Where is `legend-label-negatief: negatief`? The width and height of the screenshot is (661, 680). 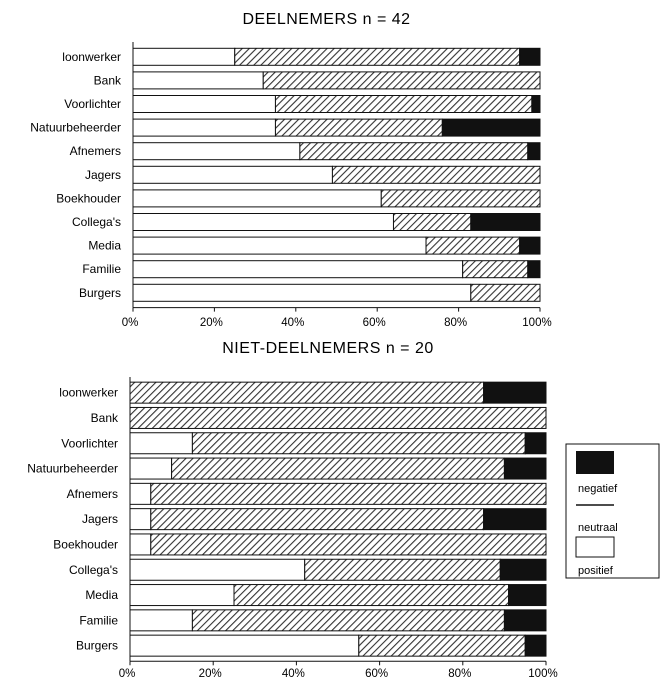 legend-label-negatief: negatief is located at coordinates (598, 489).